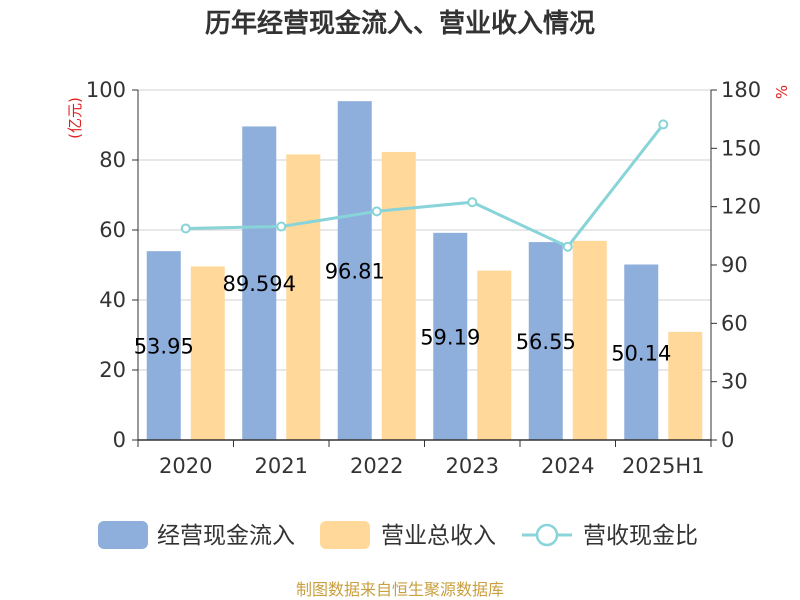 This screenshot has width=800, height=600. What do you see at coordinates (640, 536) in the screenshot?
I see `legend-label: 营收现金比` at bounding box center [640, 536].